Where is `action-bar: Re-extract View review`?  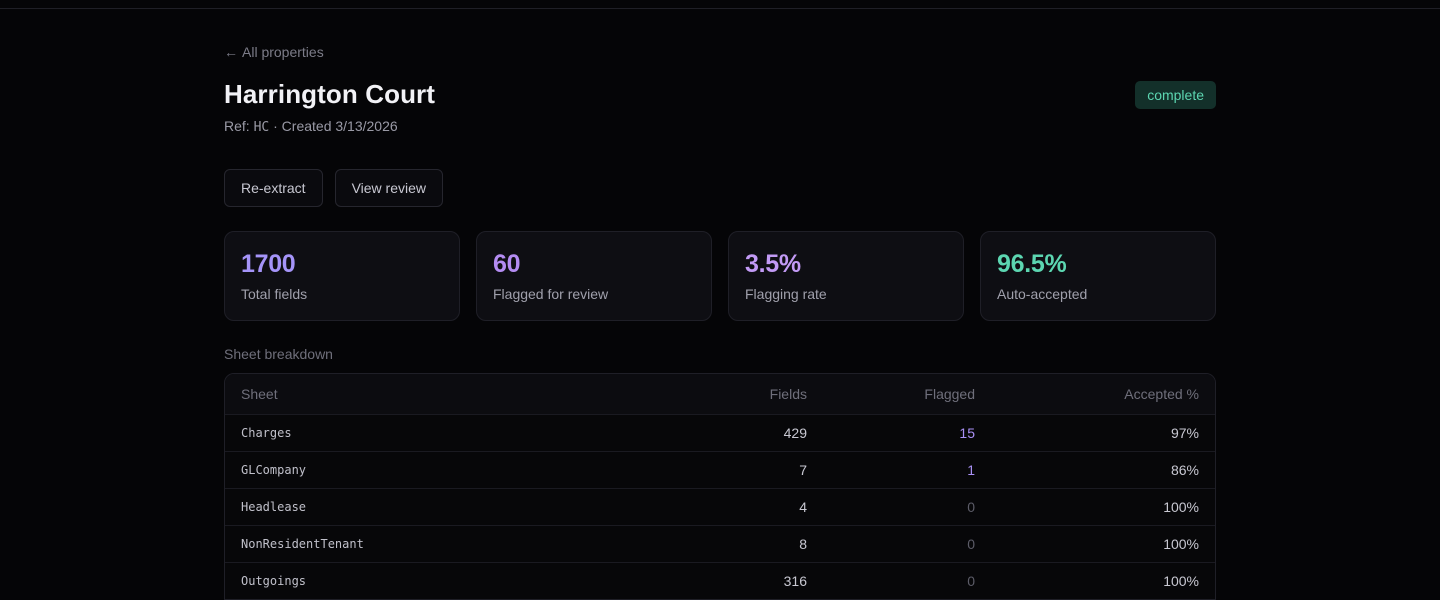
action-bar: Re-extract View review is located at coordinates (334, 188).